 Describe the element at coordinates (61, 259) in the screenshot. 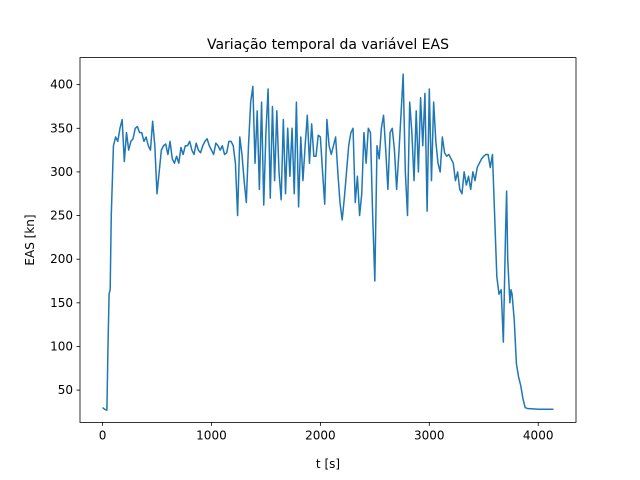

I see `y-tick-label: 200` at that location.